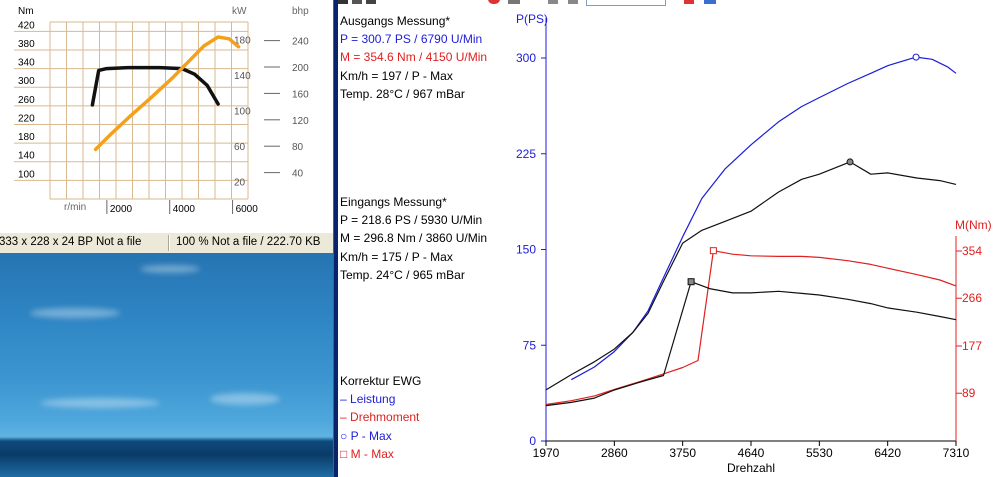  Describe the element at coordinates (240, 182) in the screenshot. I see `kw-tick-label: 20` at that location.